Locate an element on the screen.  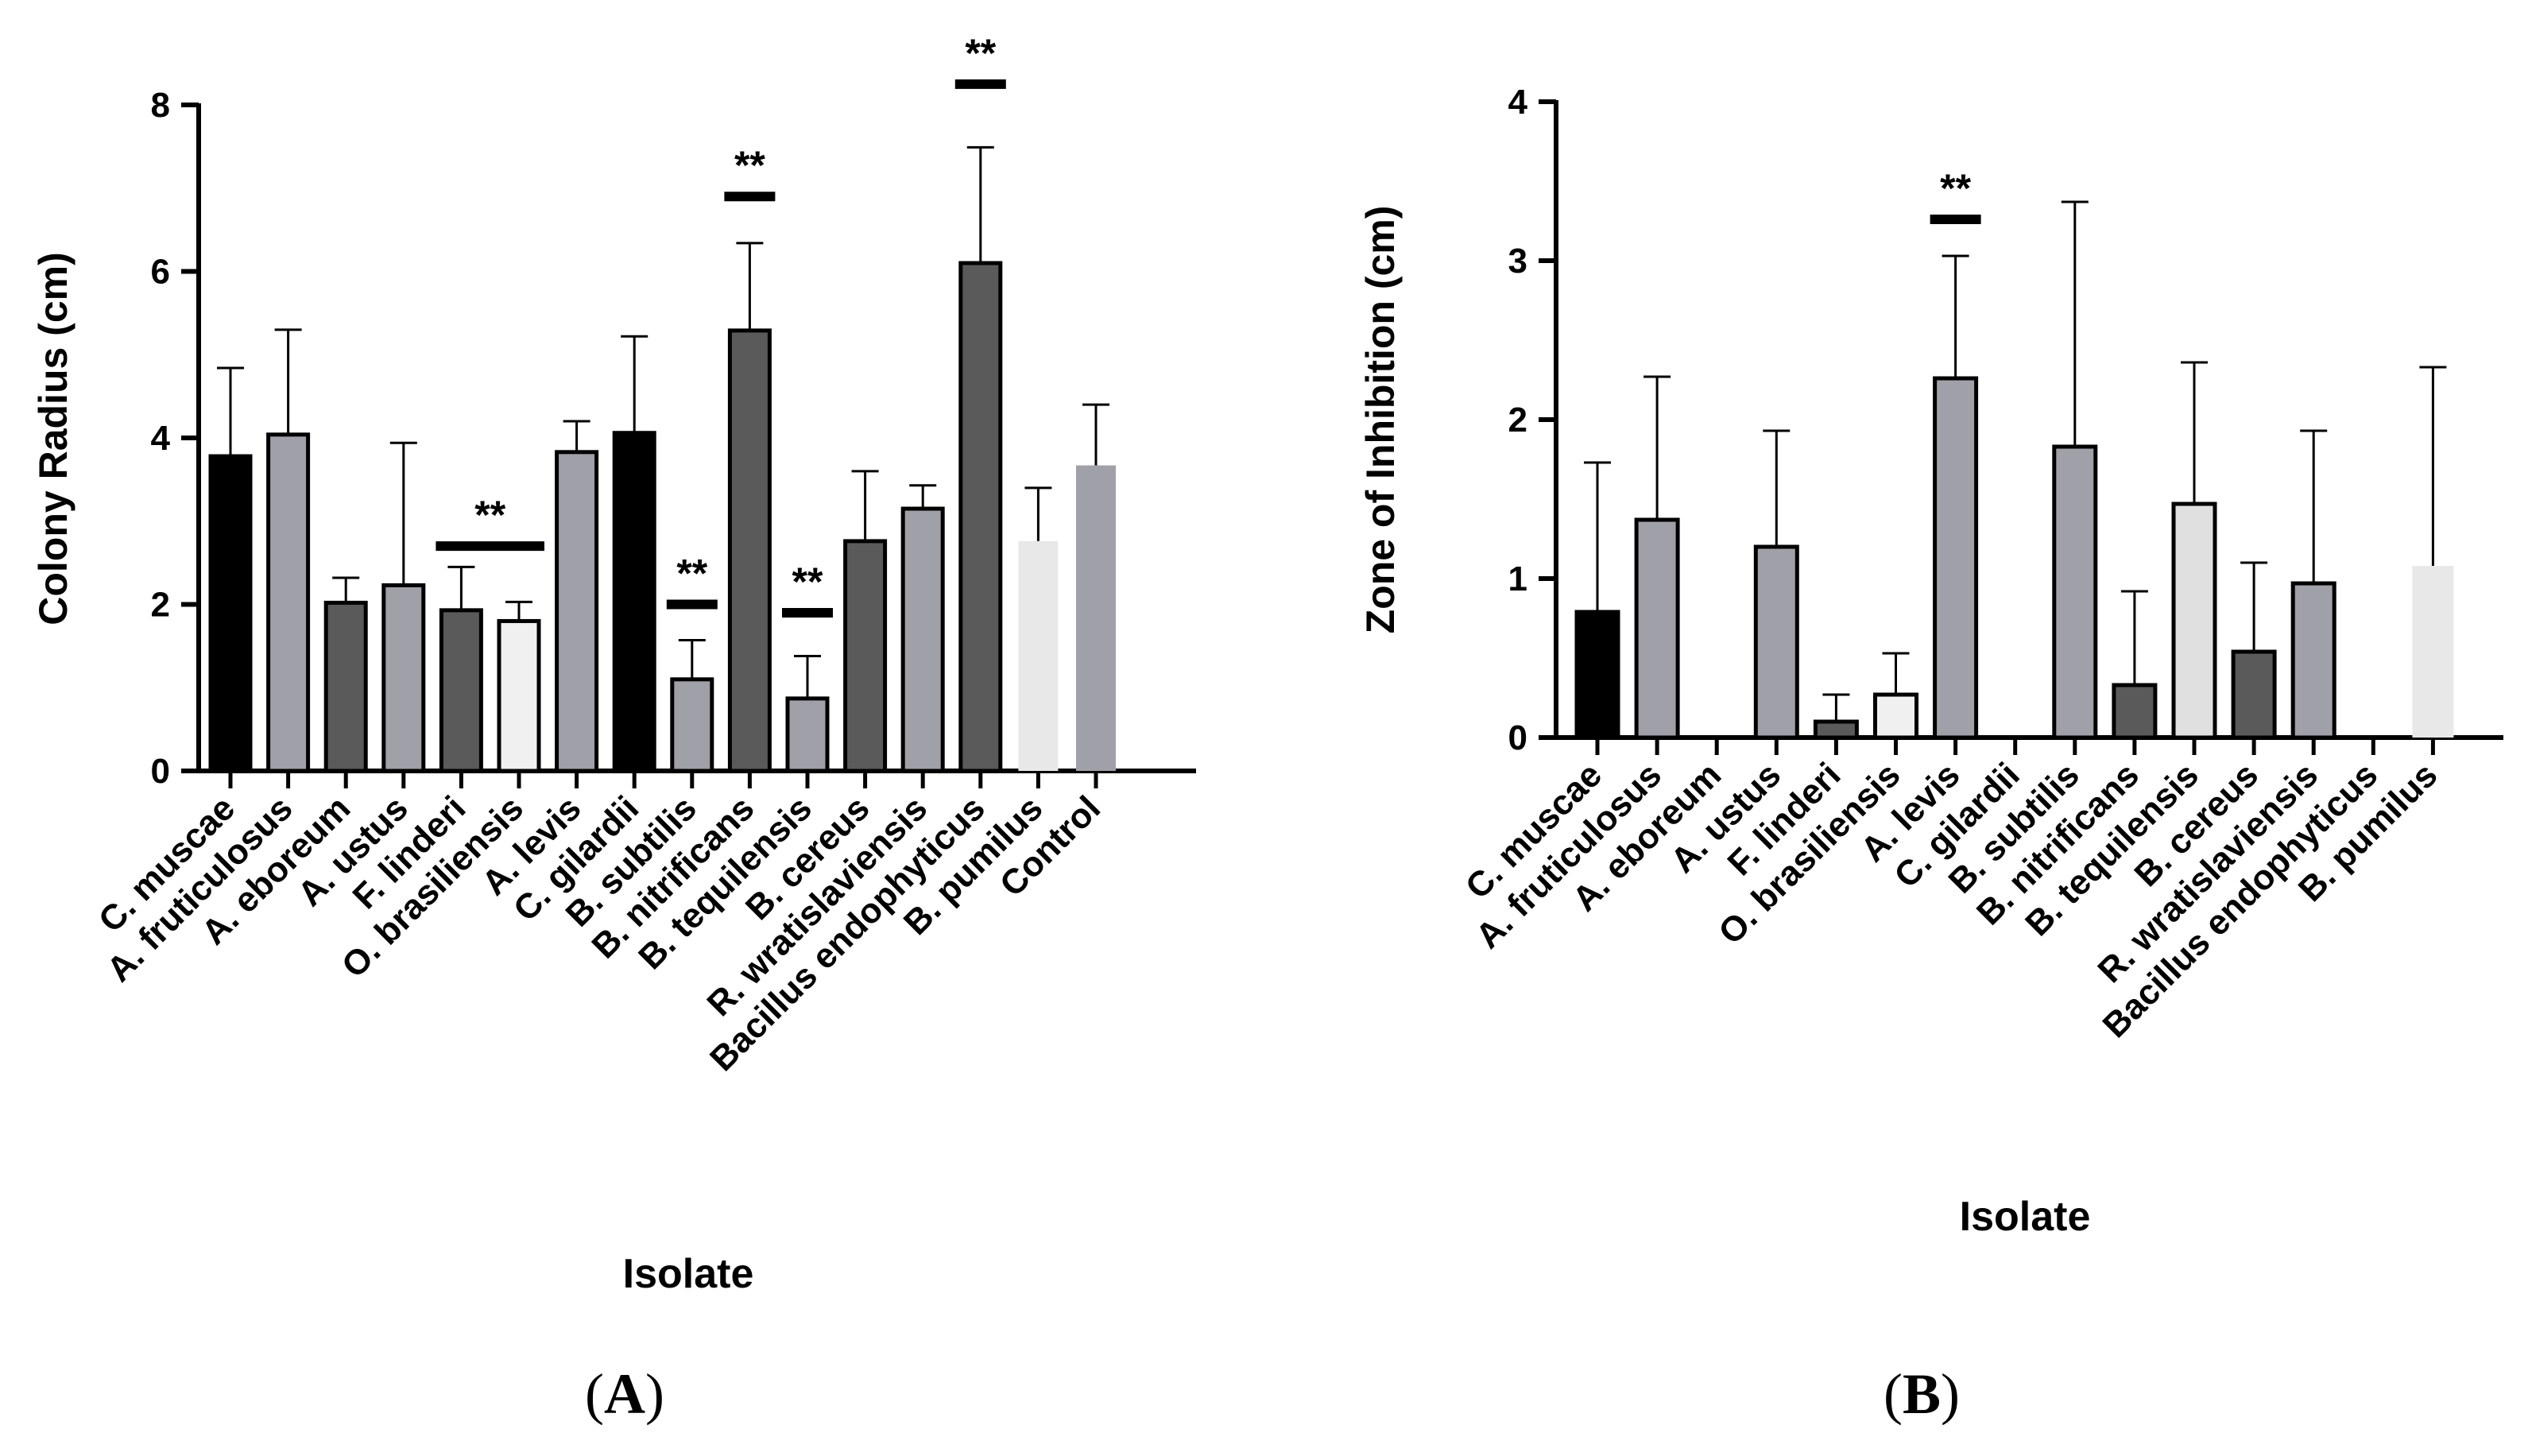
chart-a-significance-label-4: ** is located at coordinates (981, 53).